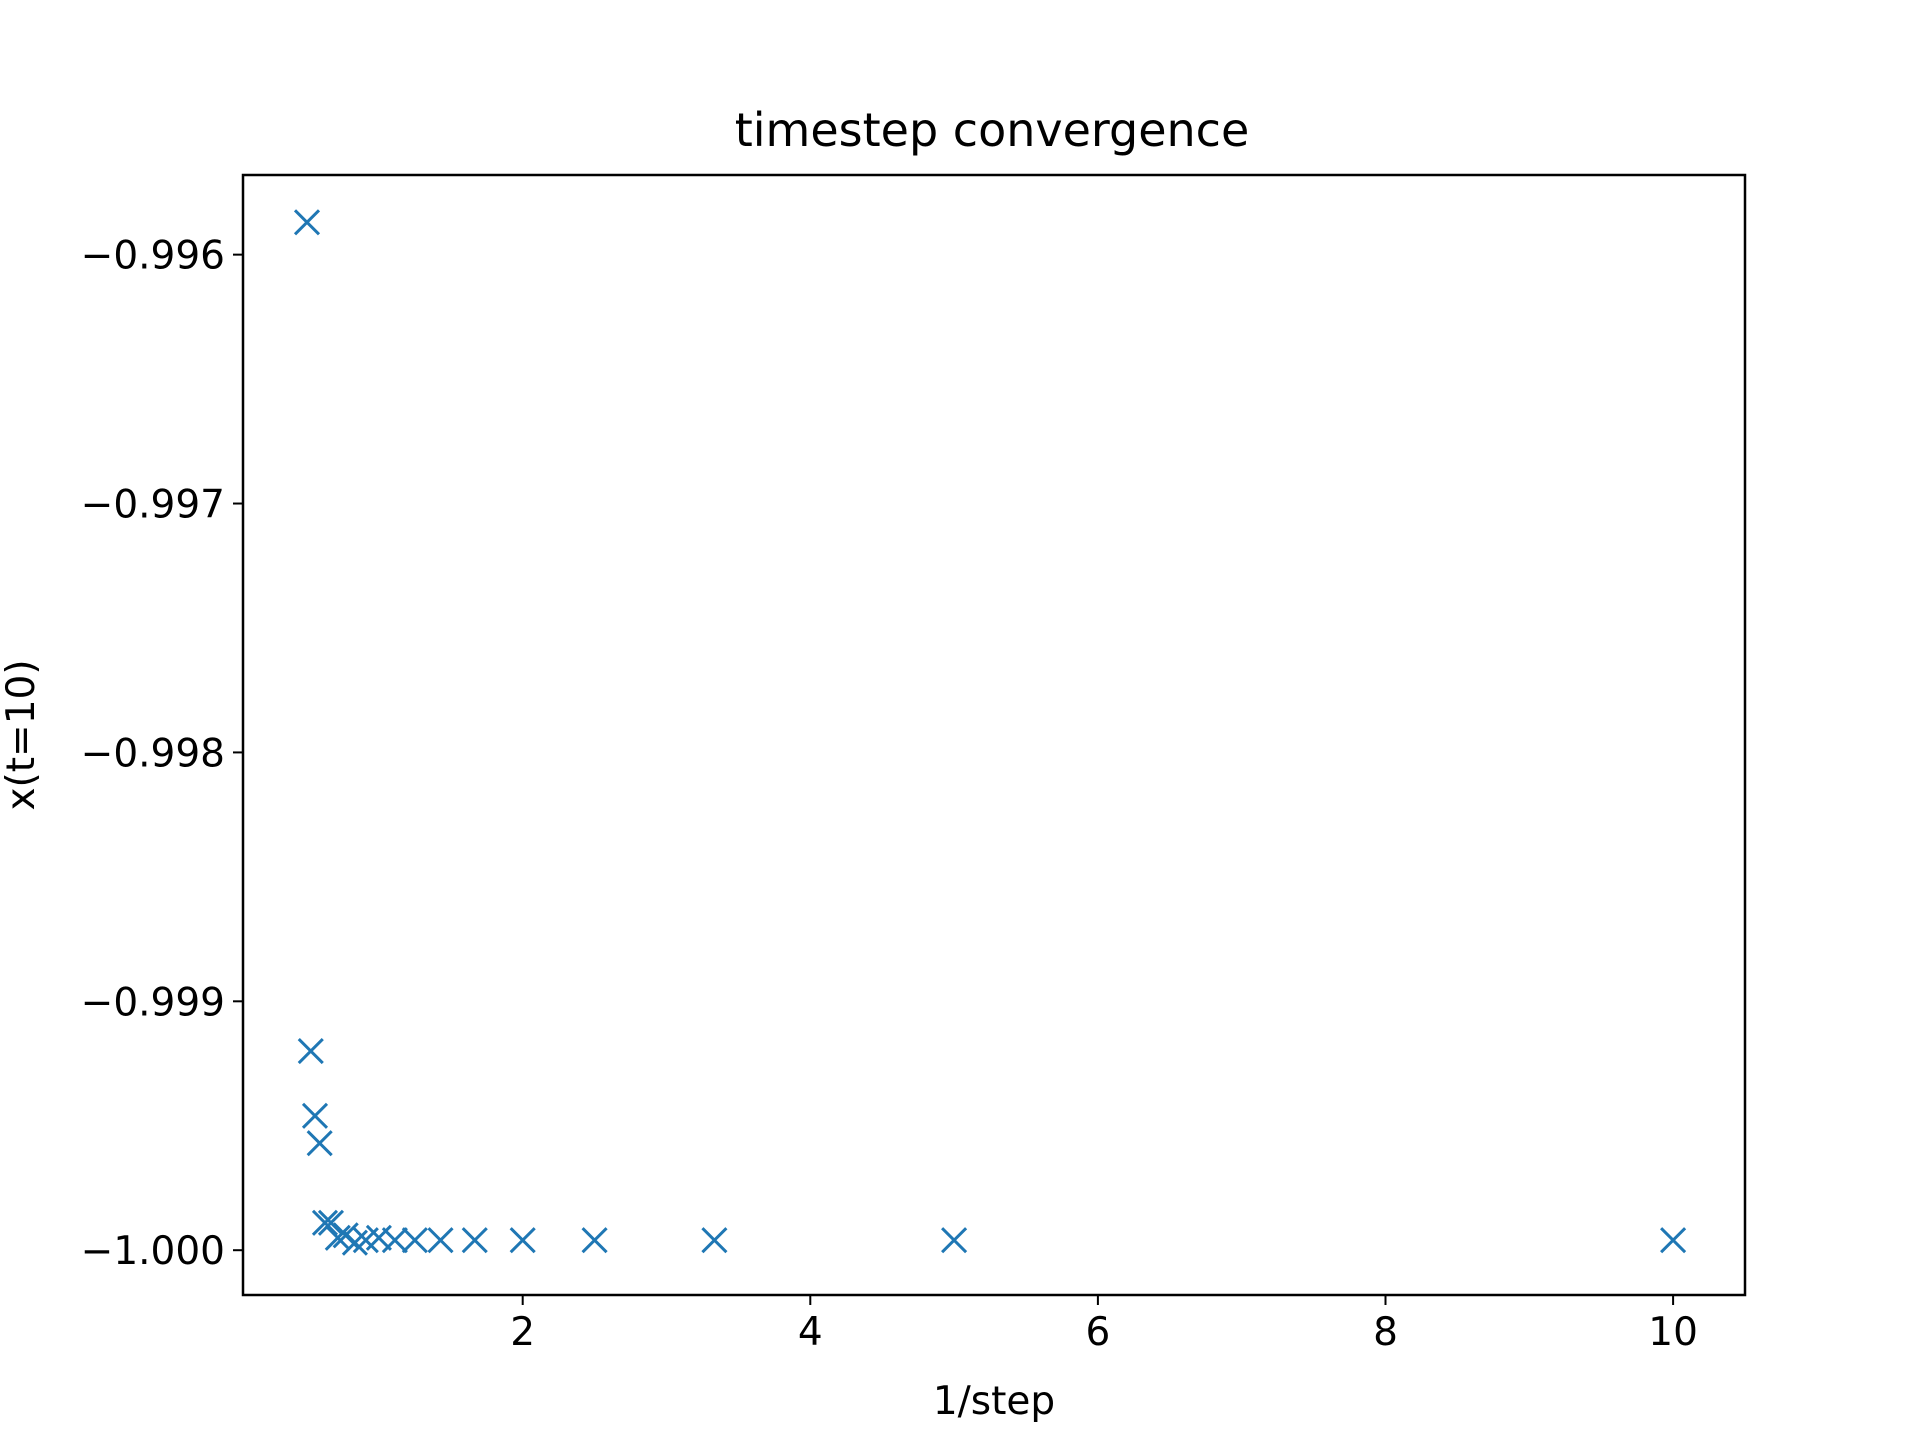 The image size is (1920, 1440). What do you see at coordinates (810, 1332) in the screenshot?
I see `x-tick-label: 4` at bounding box center [810, 1332].